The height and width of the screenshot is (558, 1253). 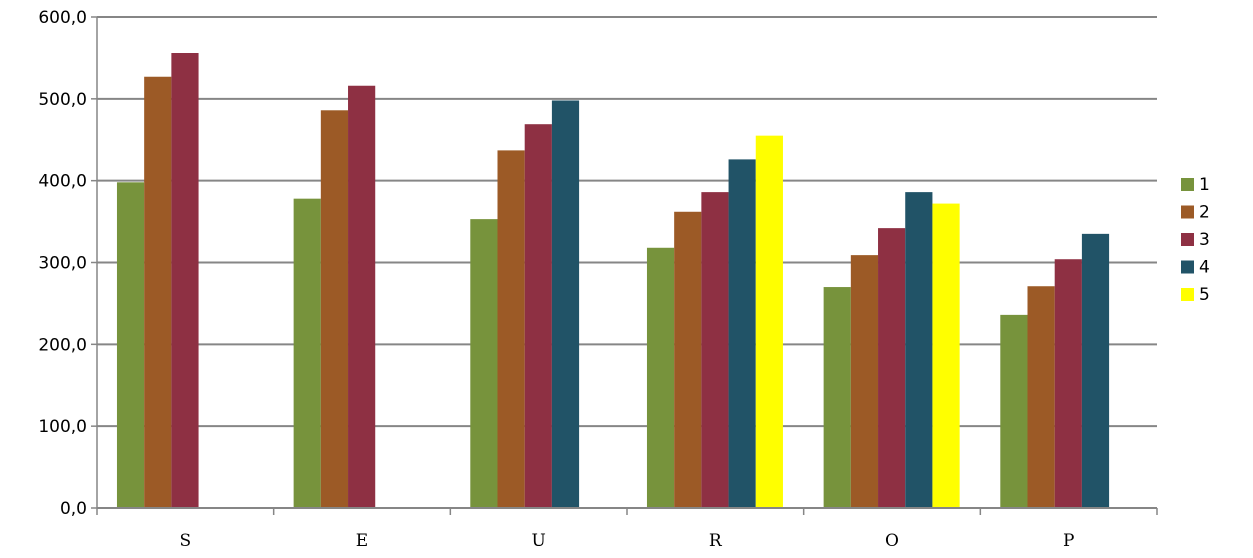 I want to click on legend-label: 5, so click(x=1204, y=295).